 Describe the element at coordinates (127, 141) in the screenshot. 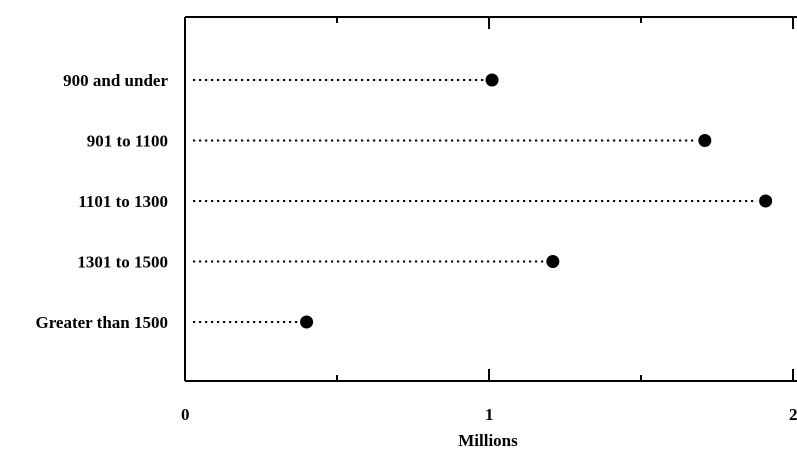

I see `category-label: 901 to 1100` at that location.